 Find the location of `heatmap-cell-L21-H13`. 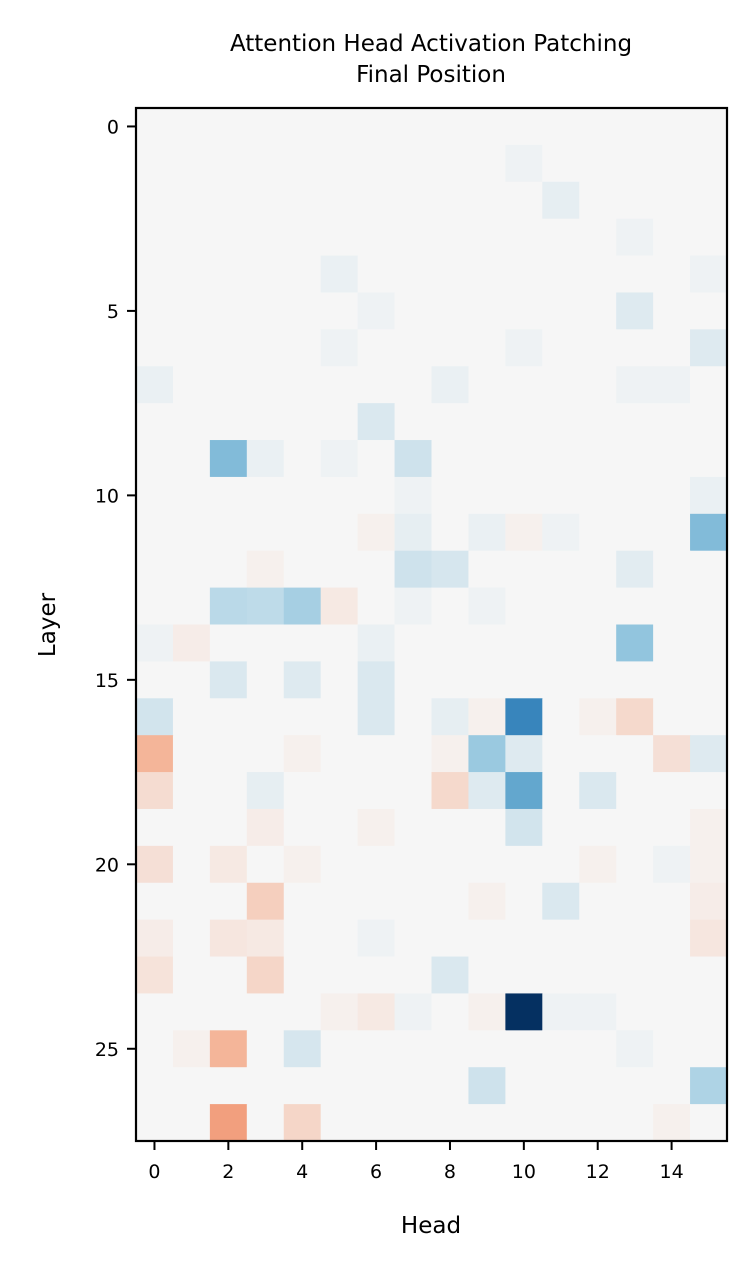

heatmap-cell-L21-H13 is located at coordinates (635, 901).